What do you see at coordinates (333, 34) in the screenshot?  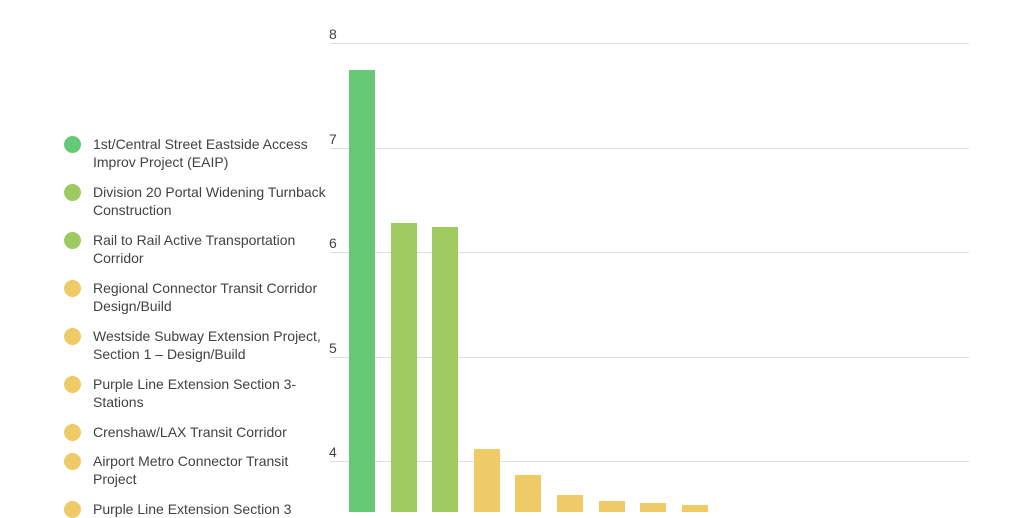 I see `y-tick-label: 8` at bounding box center [333, 34].